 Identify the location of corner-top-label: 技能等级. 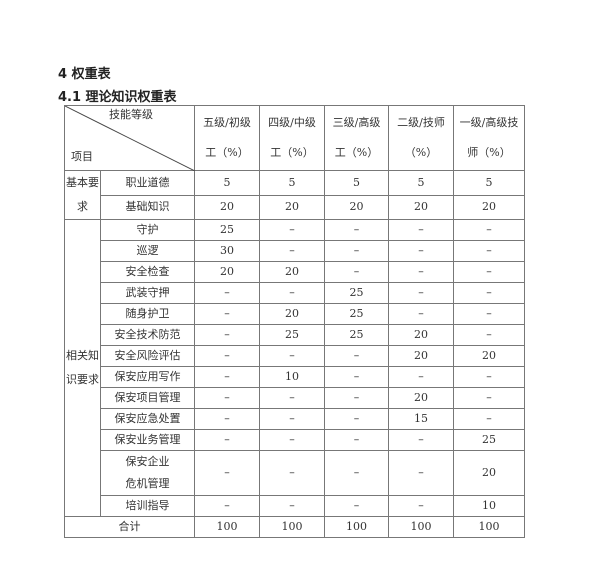
(131, 114).